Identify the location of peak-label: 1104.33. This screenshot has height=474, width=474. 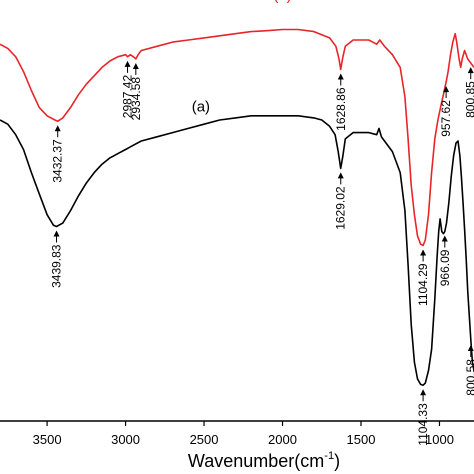
(423, 424).